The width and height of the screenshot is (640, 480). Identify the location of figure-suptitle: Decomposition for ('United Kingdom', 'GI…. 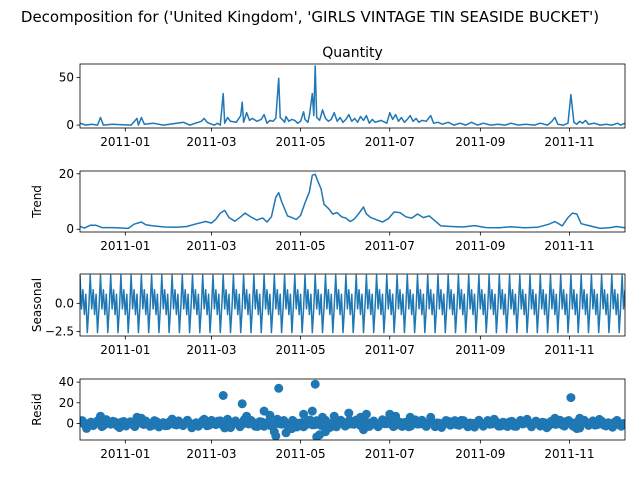
(310, 17).